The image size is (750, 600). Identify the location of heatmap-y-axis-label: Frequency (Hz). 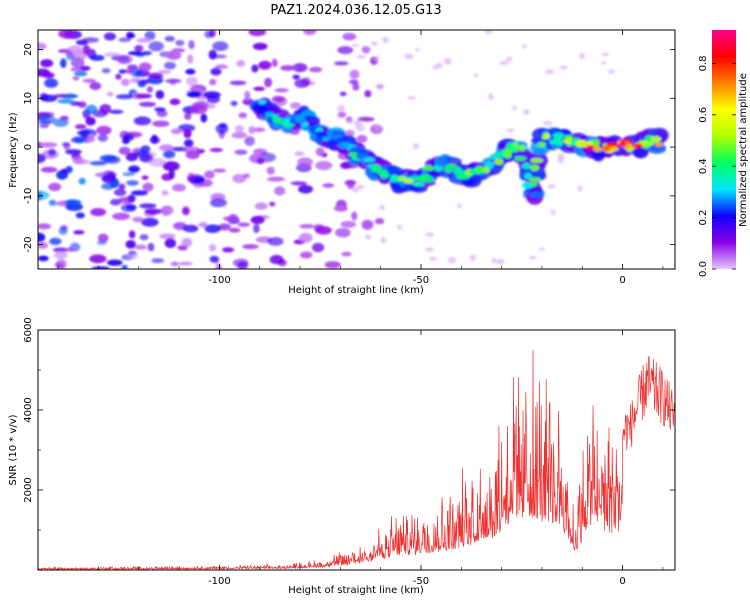
(13, 150).